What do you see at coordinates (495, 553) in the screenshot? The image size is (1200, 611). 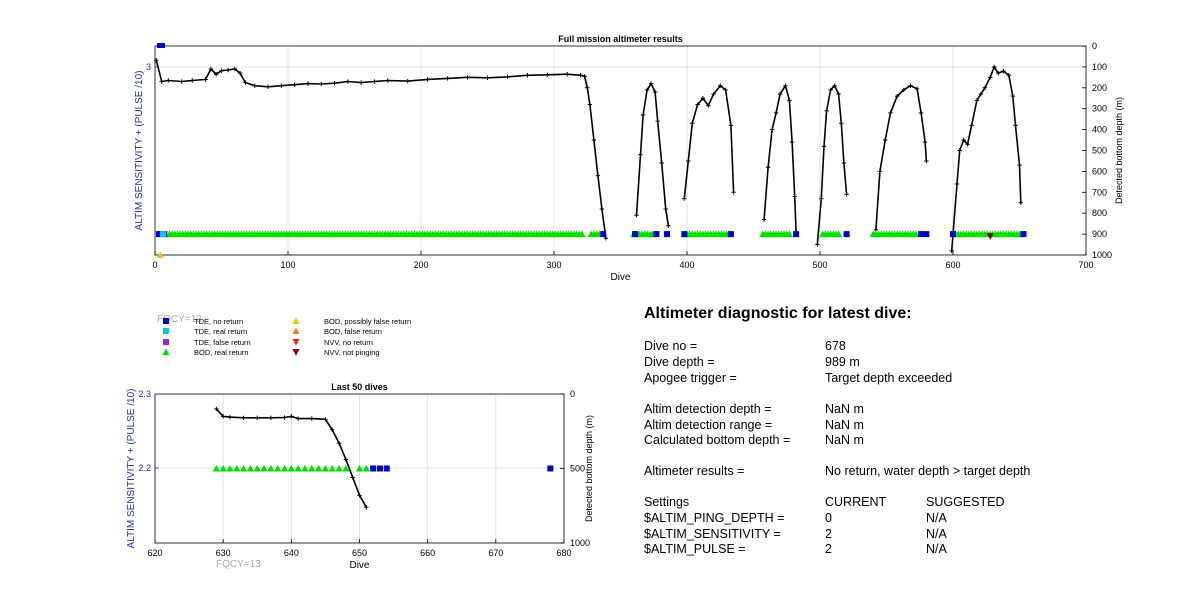 I see `x-tick-label: 670` at bounding box center [495, 553].